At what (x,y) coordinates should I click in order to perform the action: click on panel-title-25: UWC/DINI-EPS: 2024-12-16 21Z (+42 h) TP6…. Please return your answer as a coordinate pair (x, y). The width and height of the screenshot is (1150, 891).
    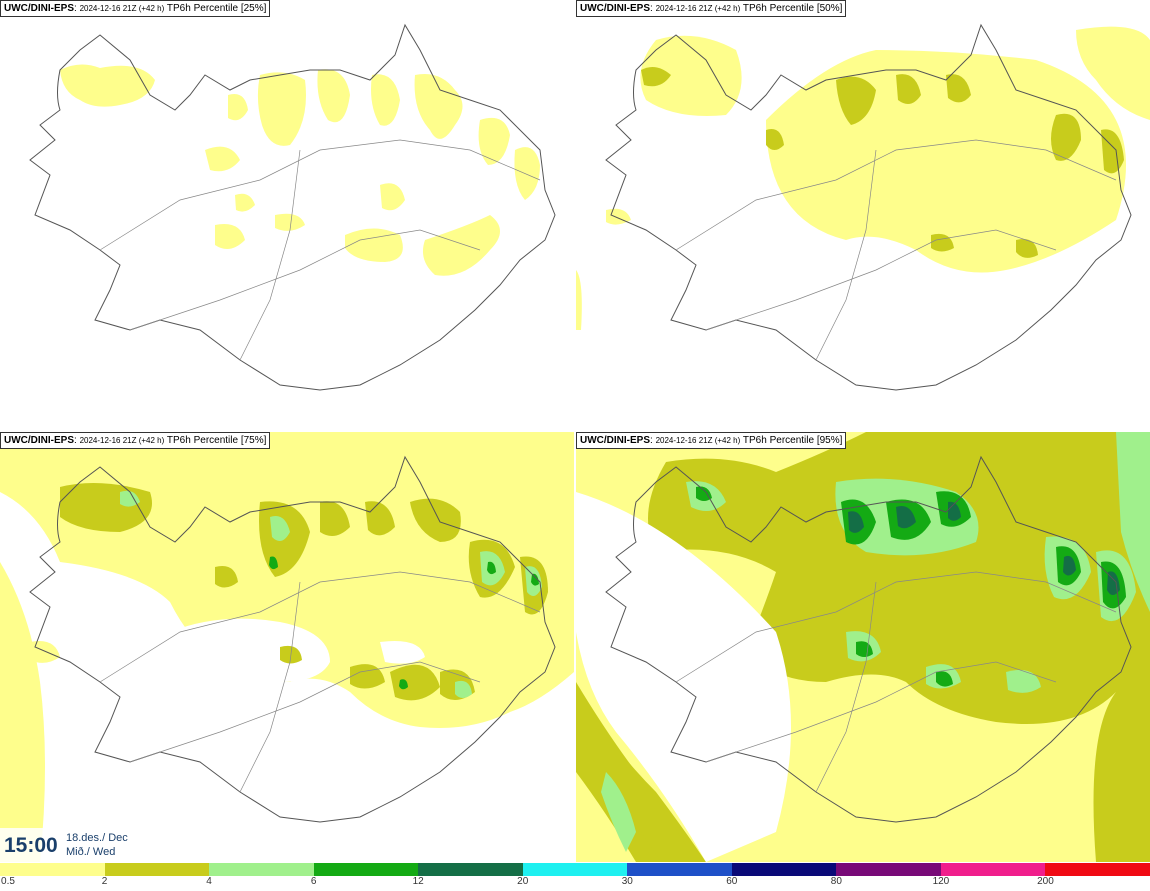
    Looking at the image, I should click on (135, 8).